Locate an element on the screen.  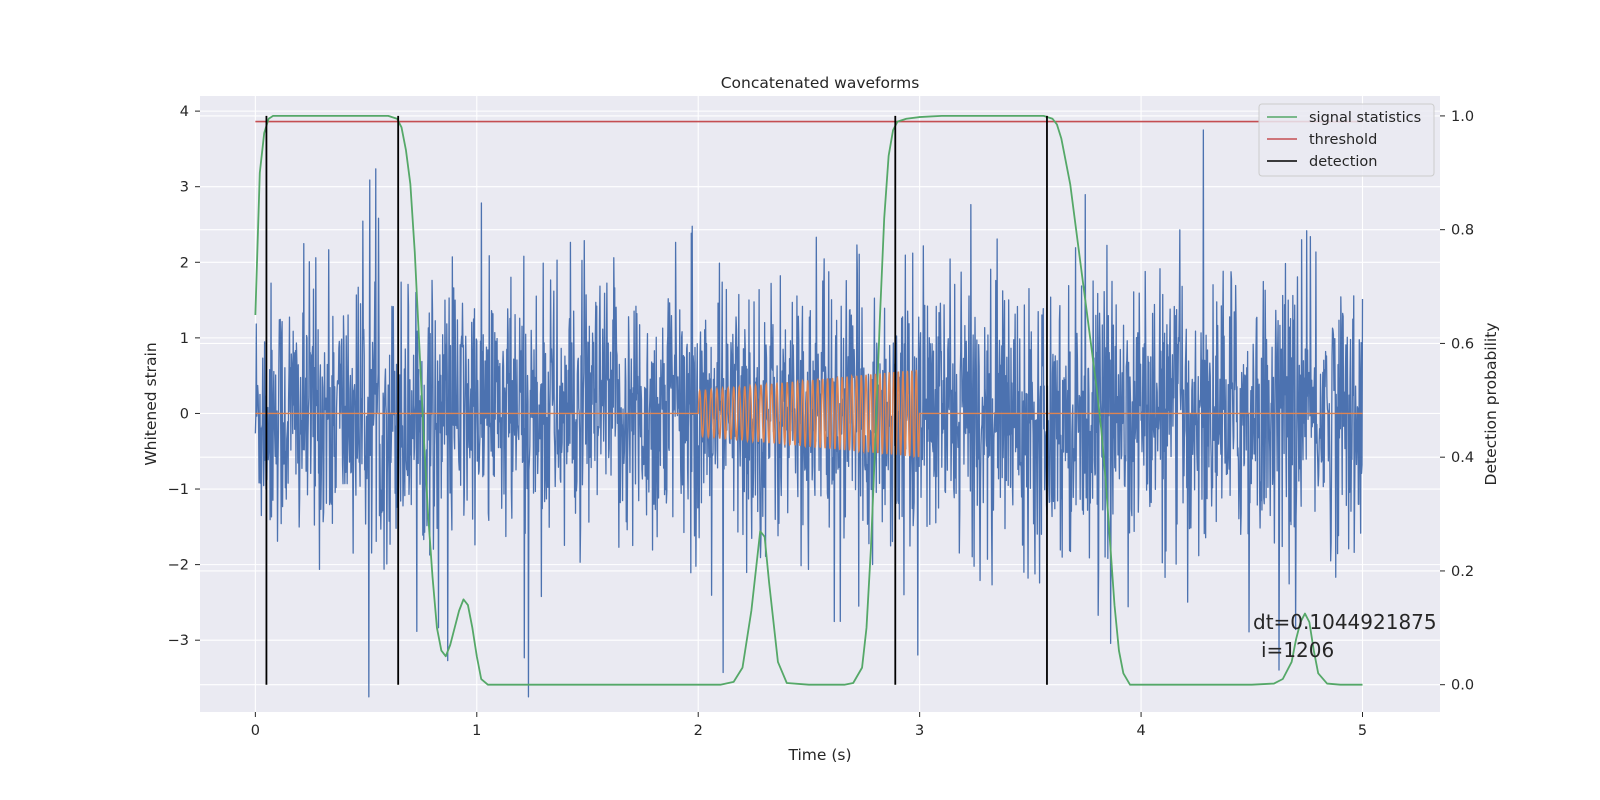
y-tick-label: −3 is located at coordinates (178, 641).